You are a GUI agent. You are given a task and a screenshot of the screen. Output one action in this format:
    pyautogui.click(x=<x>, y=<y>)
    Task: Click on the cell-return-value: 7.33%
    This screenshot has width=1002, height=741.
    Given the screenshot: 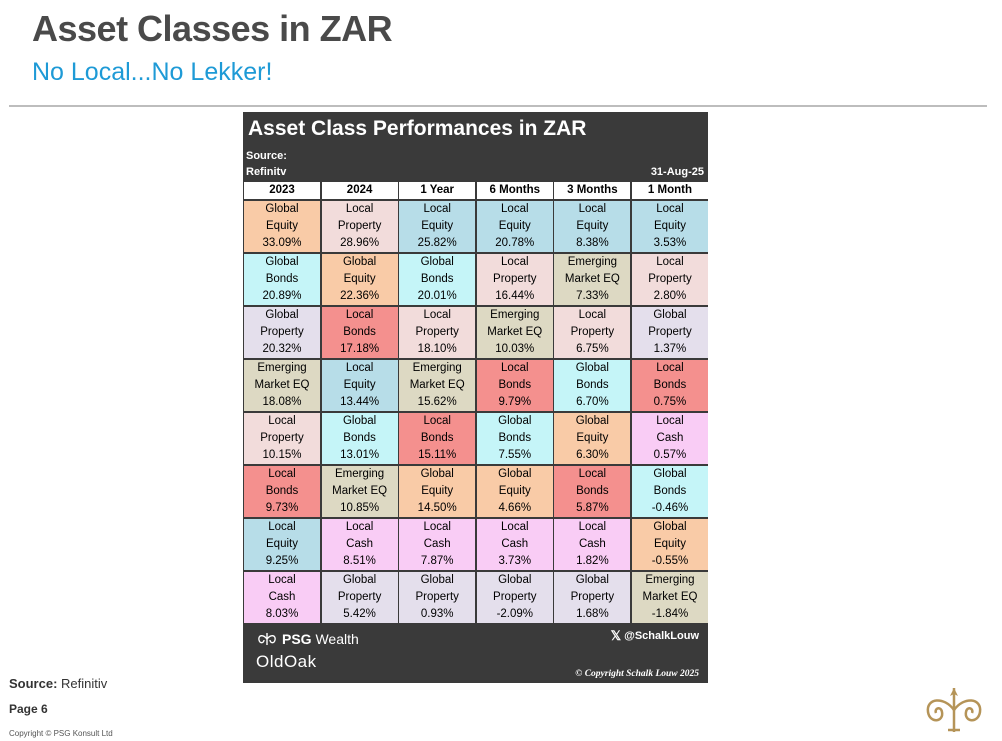 What is the action you would take?
    pyautogui.click(x=592, y=296)
    